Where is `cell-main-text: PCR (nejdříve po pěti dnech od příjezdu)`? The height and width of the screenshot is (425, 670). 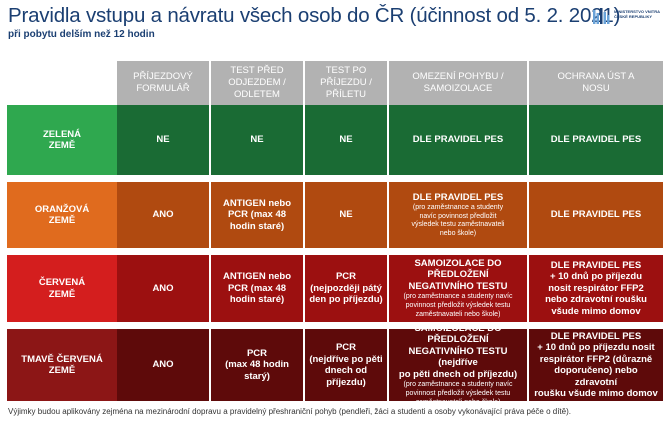 cell-main-text: PCR (nejdříve po pěti dnech od příjezdu) is located at coordinates (346, 365).